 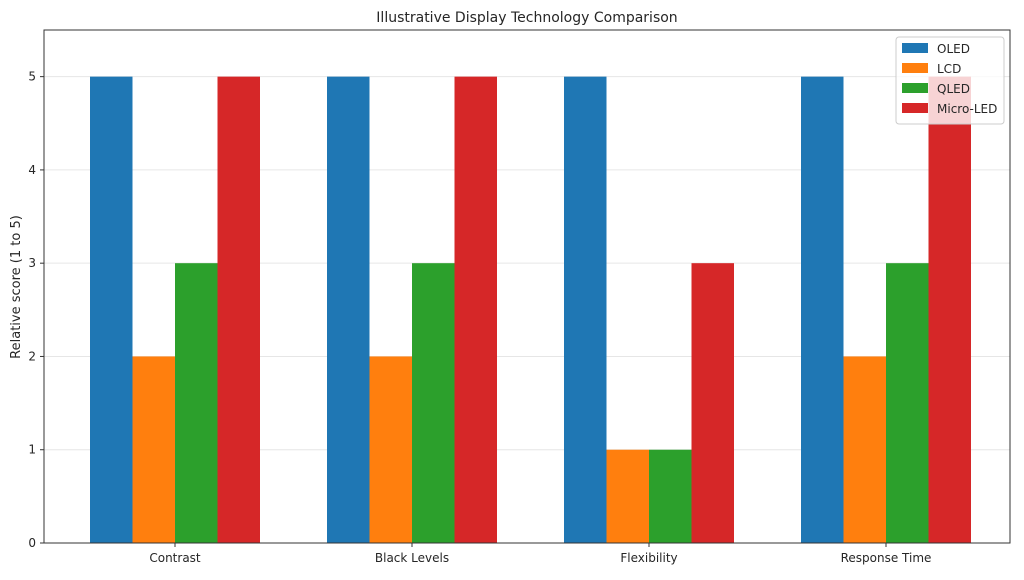 What do you see at coordinates (886, 558) in the screenshot?
I see `x-tick-label: Response Time` at bounding box center [886, 558].